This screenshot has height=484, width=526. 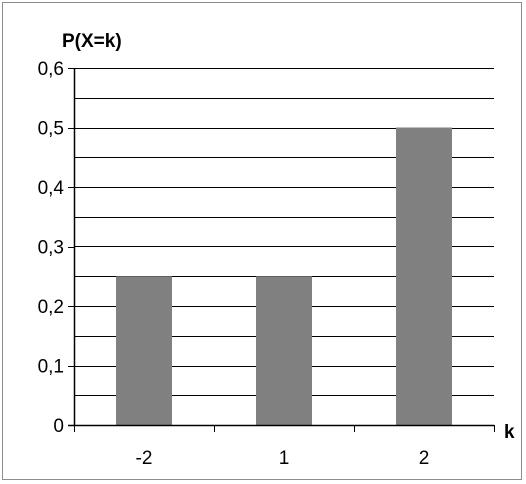 I want to click on x-tick-labels: -2 1 2, so click(x=283, y=458).